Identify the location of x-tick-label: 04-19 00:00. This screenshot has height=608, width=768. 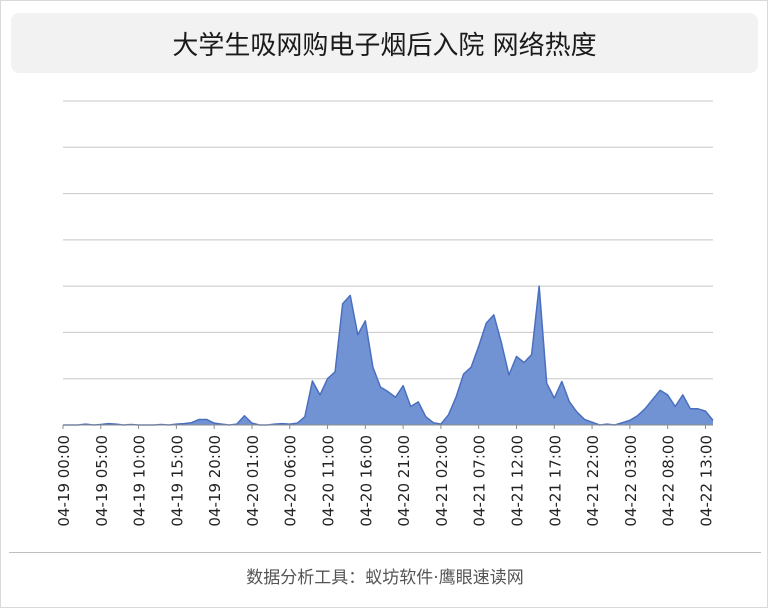
(64, 481).